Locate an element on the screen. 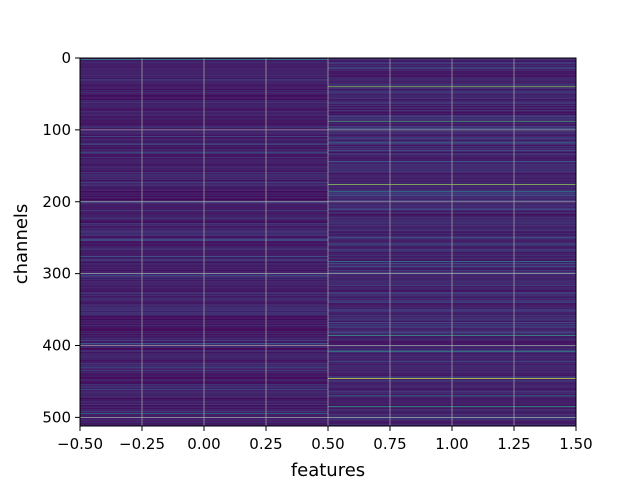  y-tick-label: 200 is located at coordinates (56, 202).